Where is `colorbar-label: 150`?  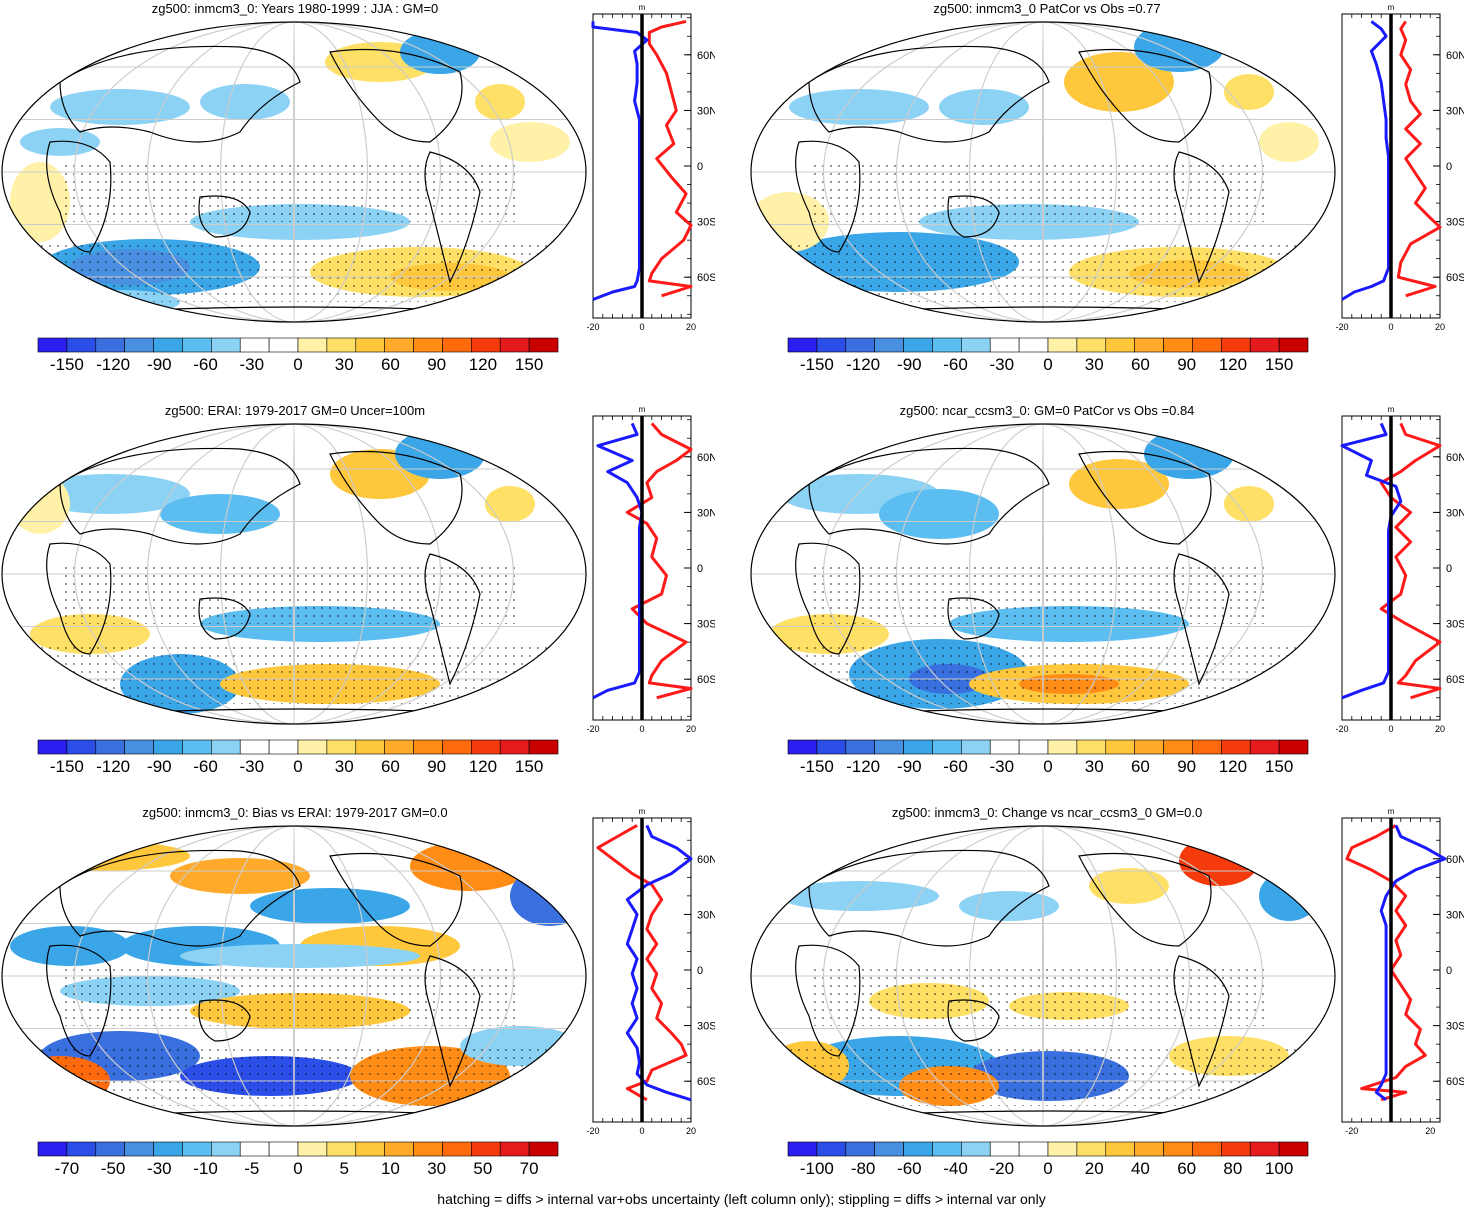 colorbar-label: 150 is located at coordinates (529, 766).